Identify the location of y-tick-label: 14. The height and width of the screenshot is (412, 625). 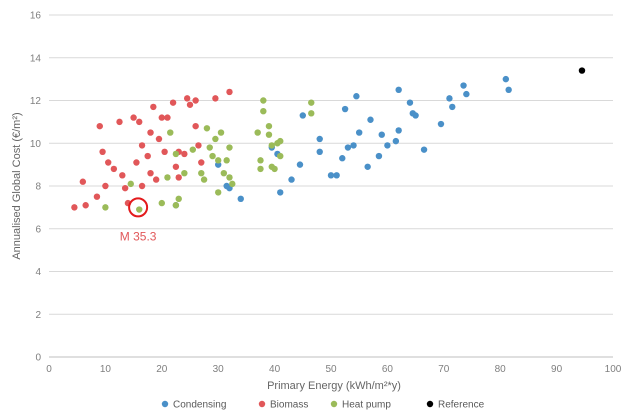
(36, 58).